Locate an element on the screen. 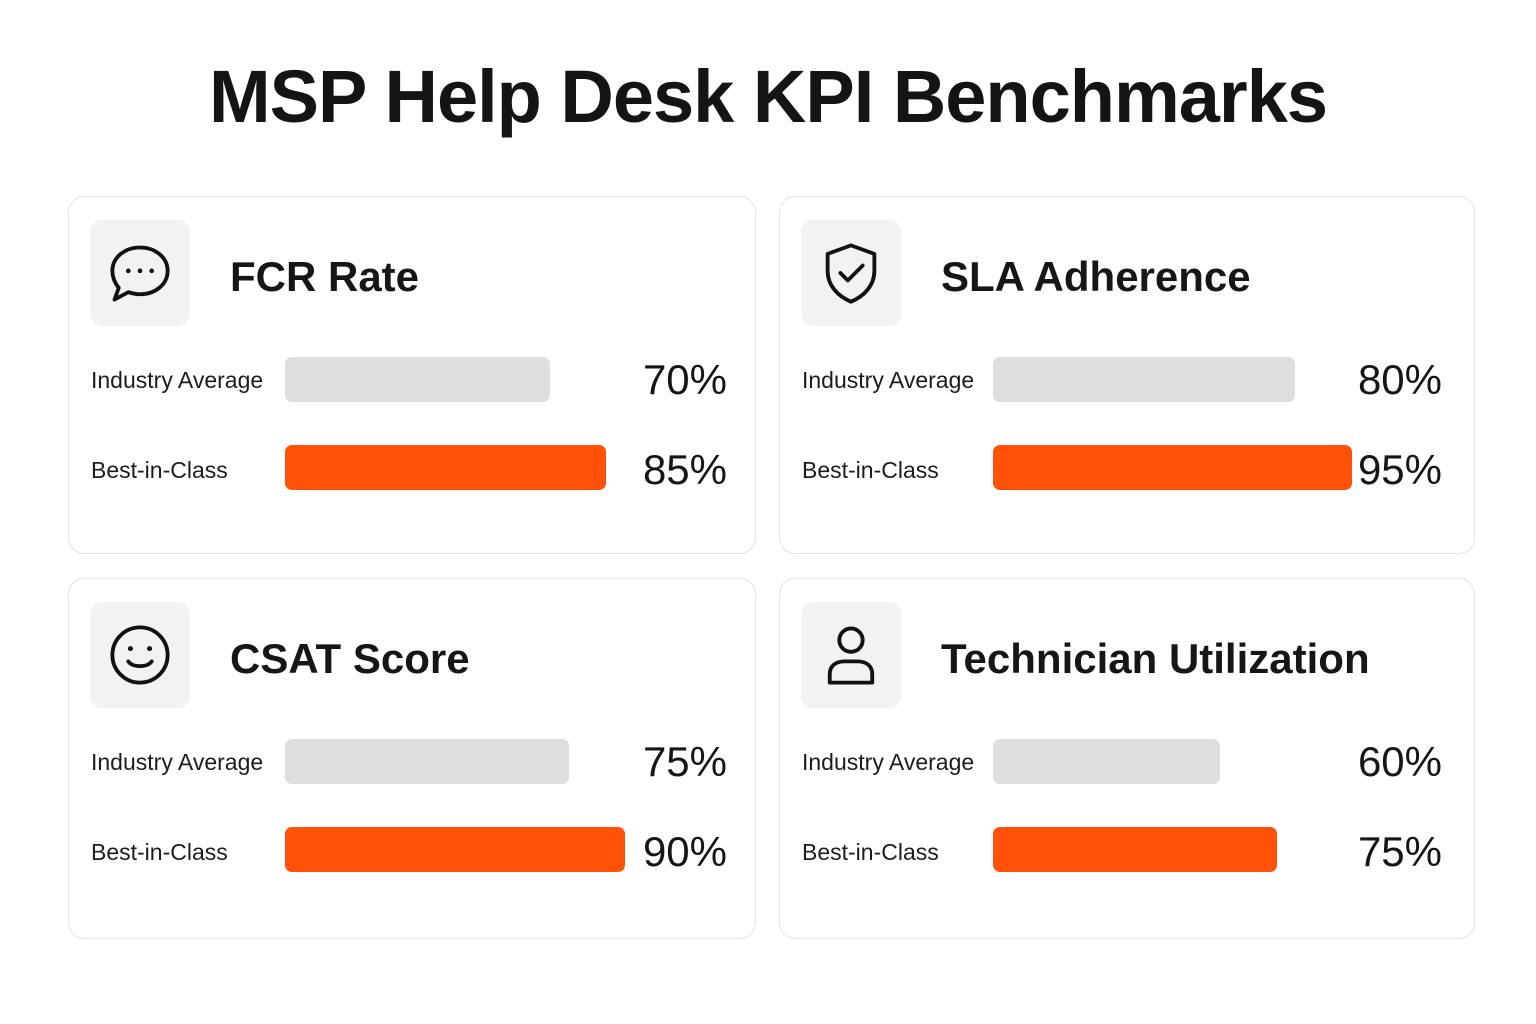 The width and height of the screenshot is (1536, 1024). card-title: SLA Adherence is located at coordinates (1096, 276).